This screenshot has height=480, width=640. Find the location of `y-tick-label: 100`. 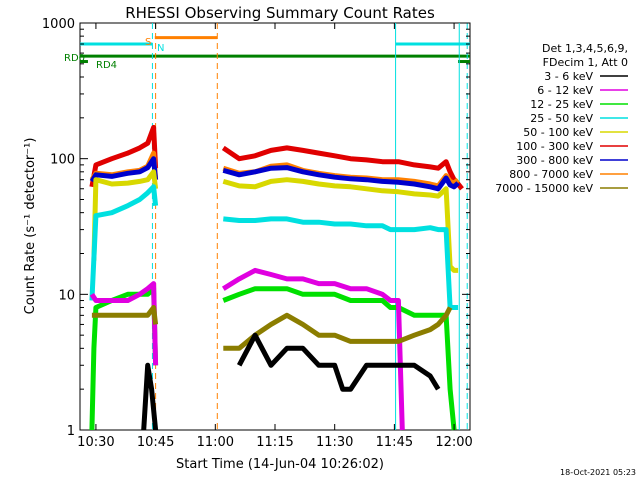

y-tick-label: 100 is located at coordinates (62, 160).